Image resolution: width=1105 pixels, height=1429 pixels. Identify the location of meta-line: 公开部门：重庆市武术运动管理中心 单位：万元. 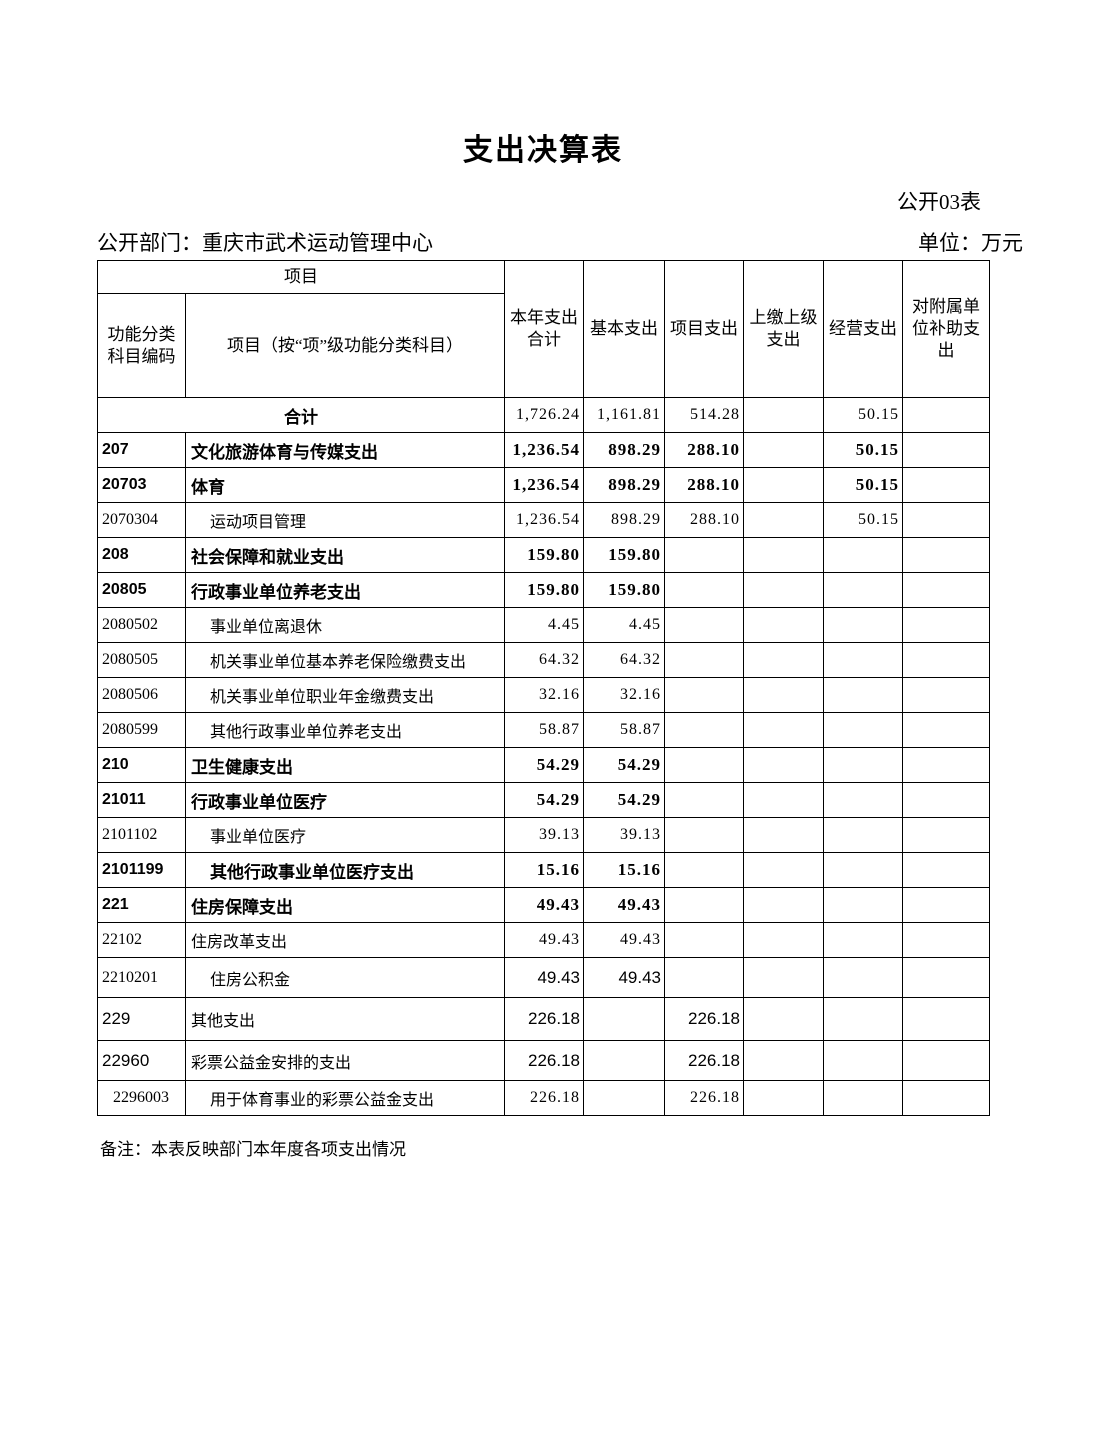
(560, 243).